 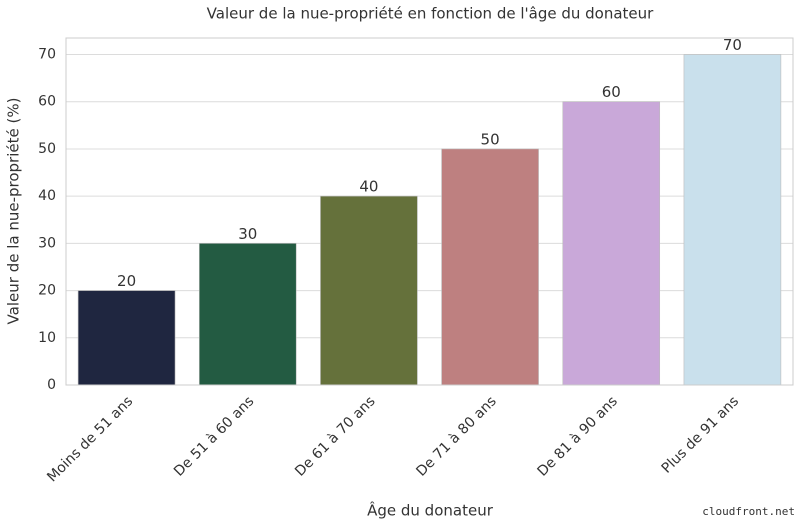 What do you see at coordinates (47, 149) in the screenshot?
I see `y-tick-label: 50` at bounding box center [47, 149].